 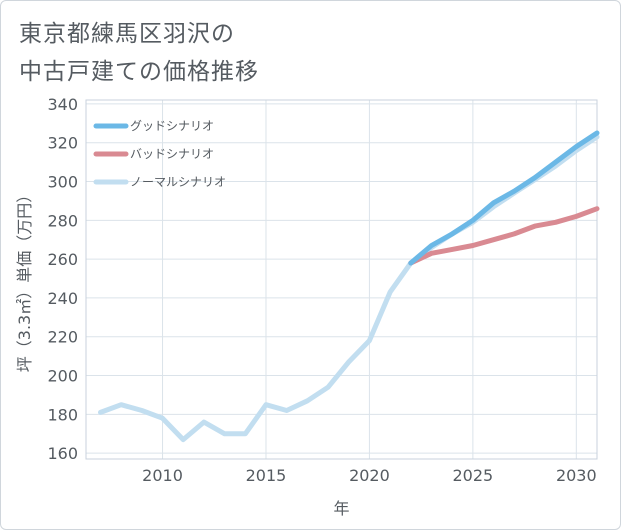 I want to click on legend-label: ノーマルシナリオ, so click(x=178, y=182).